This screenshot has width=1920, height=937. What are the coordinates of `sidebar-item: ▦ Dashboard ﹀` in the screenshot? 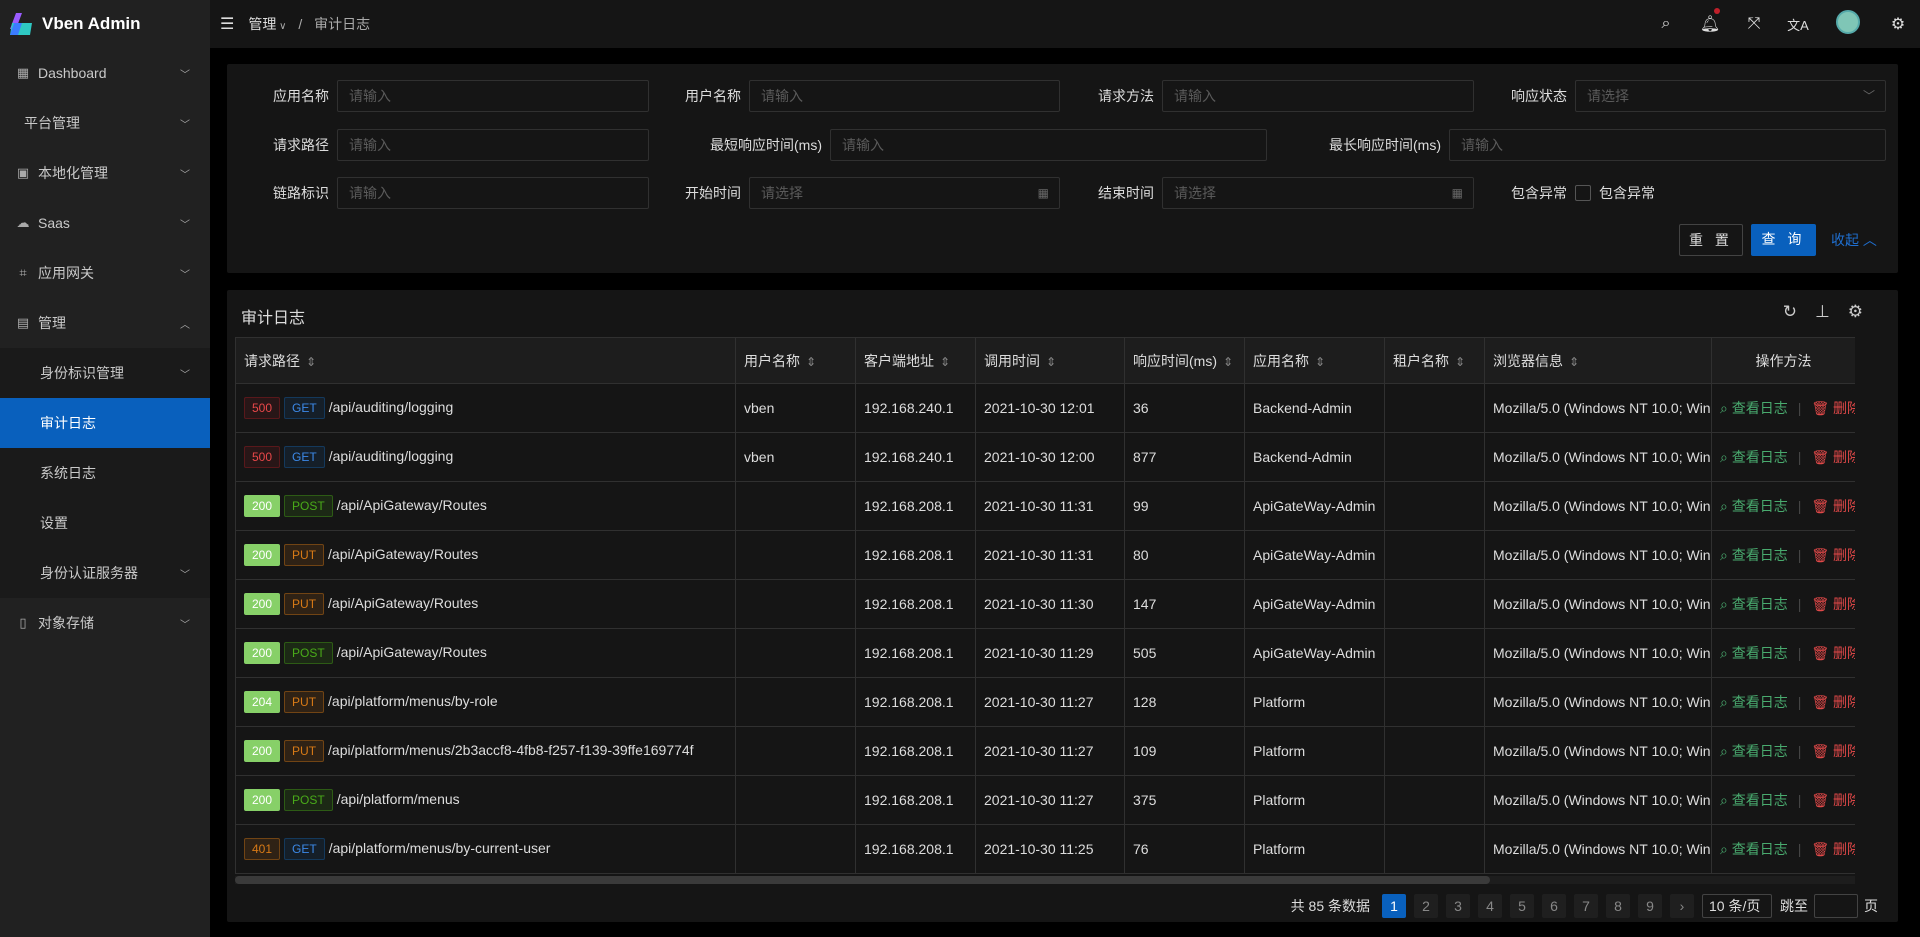 It's located at (105, 73).